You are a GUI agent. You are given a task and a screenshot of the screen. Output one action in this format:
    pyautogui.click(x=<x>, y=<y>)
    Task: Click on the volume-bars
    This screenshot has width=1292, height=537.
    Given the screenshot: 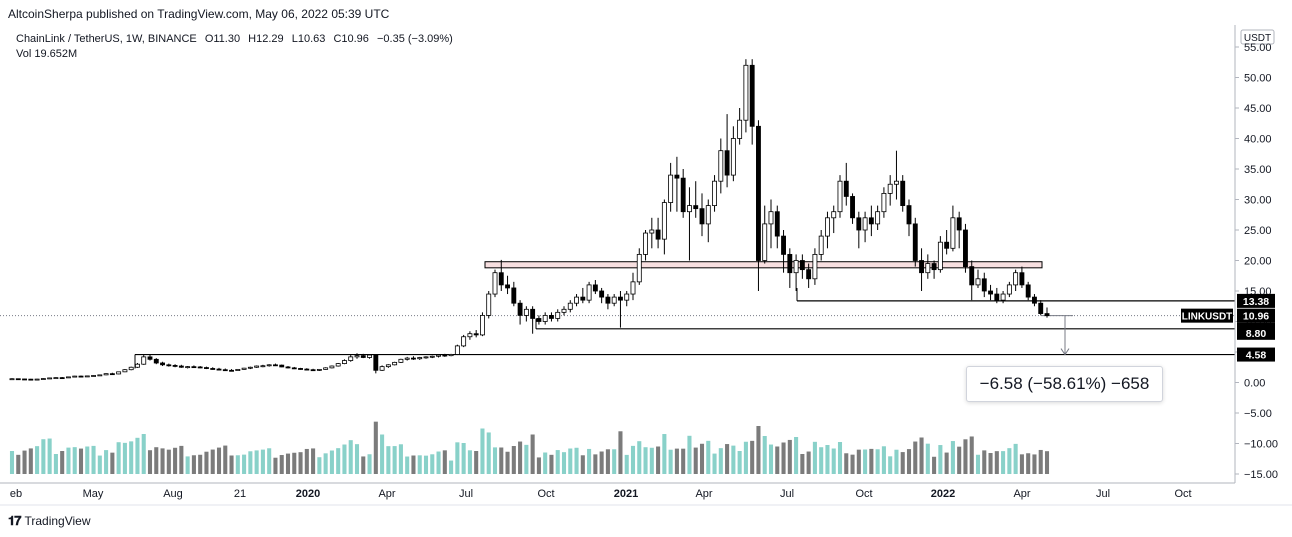 What is the action you would take?
    pyautogui.click(x=529, y=447)
    